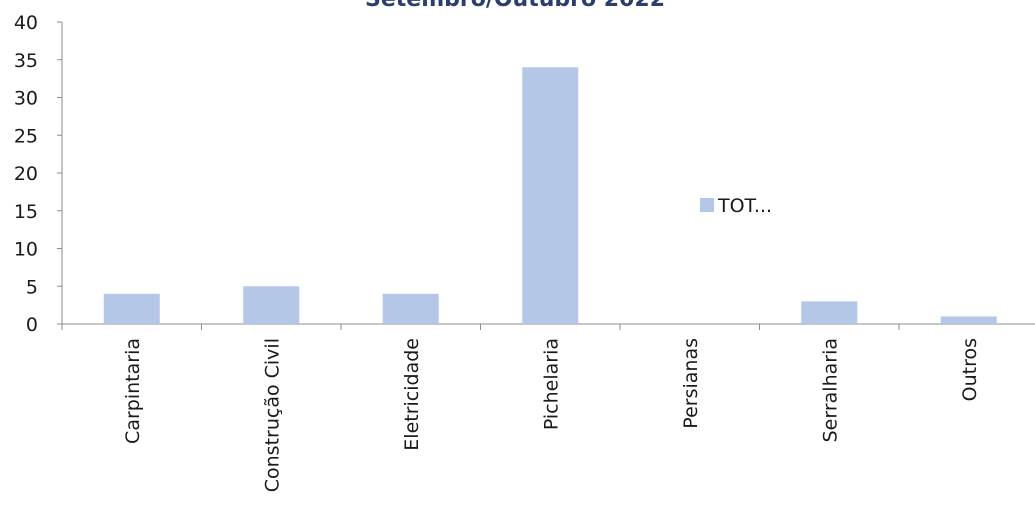 Image resolution: width=1035 pixels, height=515 pixels. I want to click on x-tick-label: Serralharia, so click(830, 390).